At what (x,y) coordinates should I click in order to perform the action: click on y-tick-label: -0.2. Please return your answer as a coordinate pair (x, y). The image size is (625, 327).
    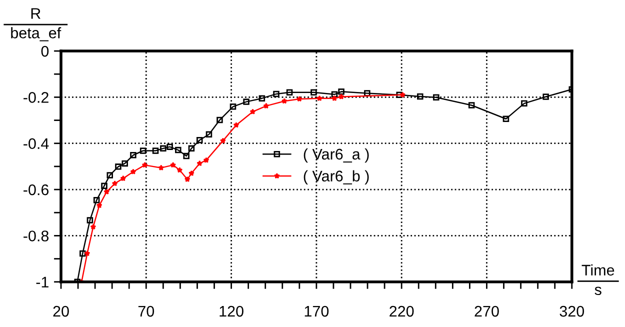
    Looking at the image, I should click on (36, 97).